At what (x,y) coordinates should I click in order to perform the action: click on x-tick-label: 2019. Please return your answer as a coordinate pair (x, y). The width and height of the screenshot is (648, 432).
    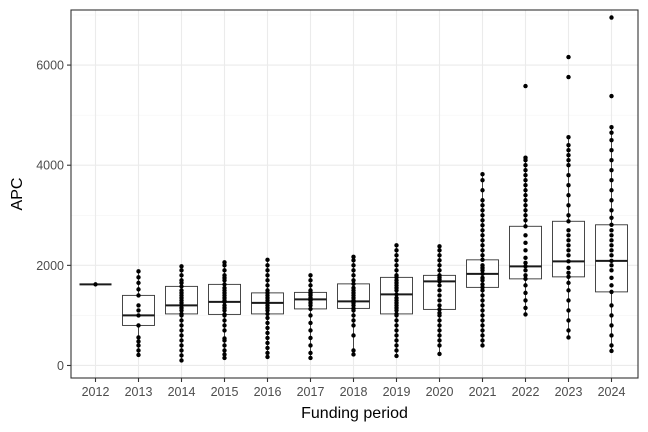
    Looking at the image, I should click on (397, 392).